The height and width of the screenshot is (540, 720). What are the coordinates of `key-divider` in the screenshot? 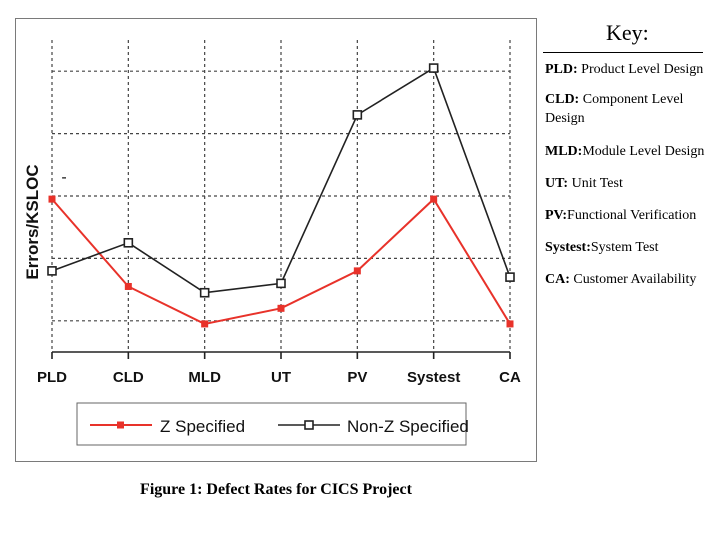 It's located at (623, 52).